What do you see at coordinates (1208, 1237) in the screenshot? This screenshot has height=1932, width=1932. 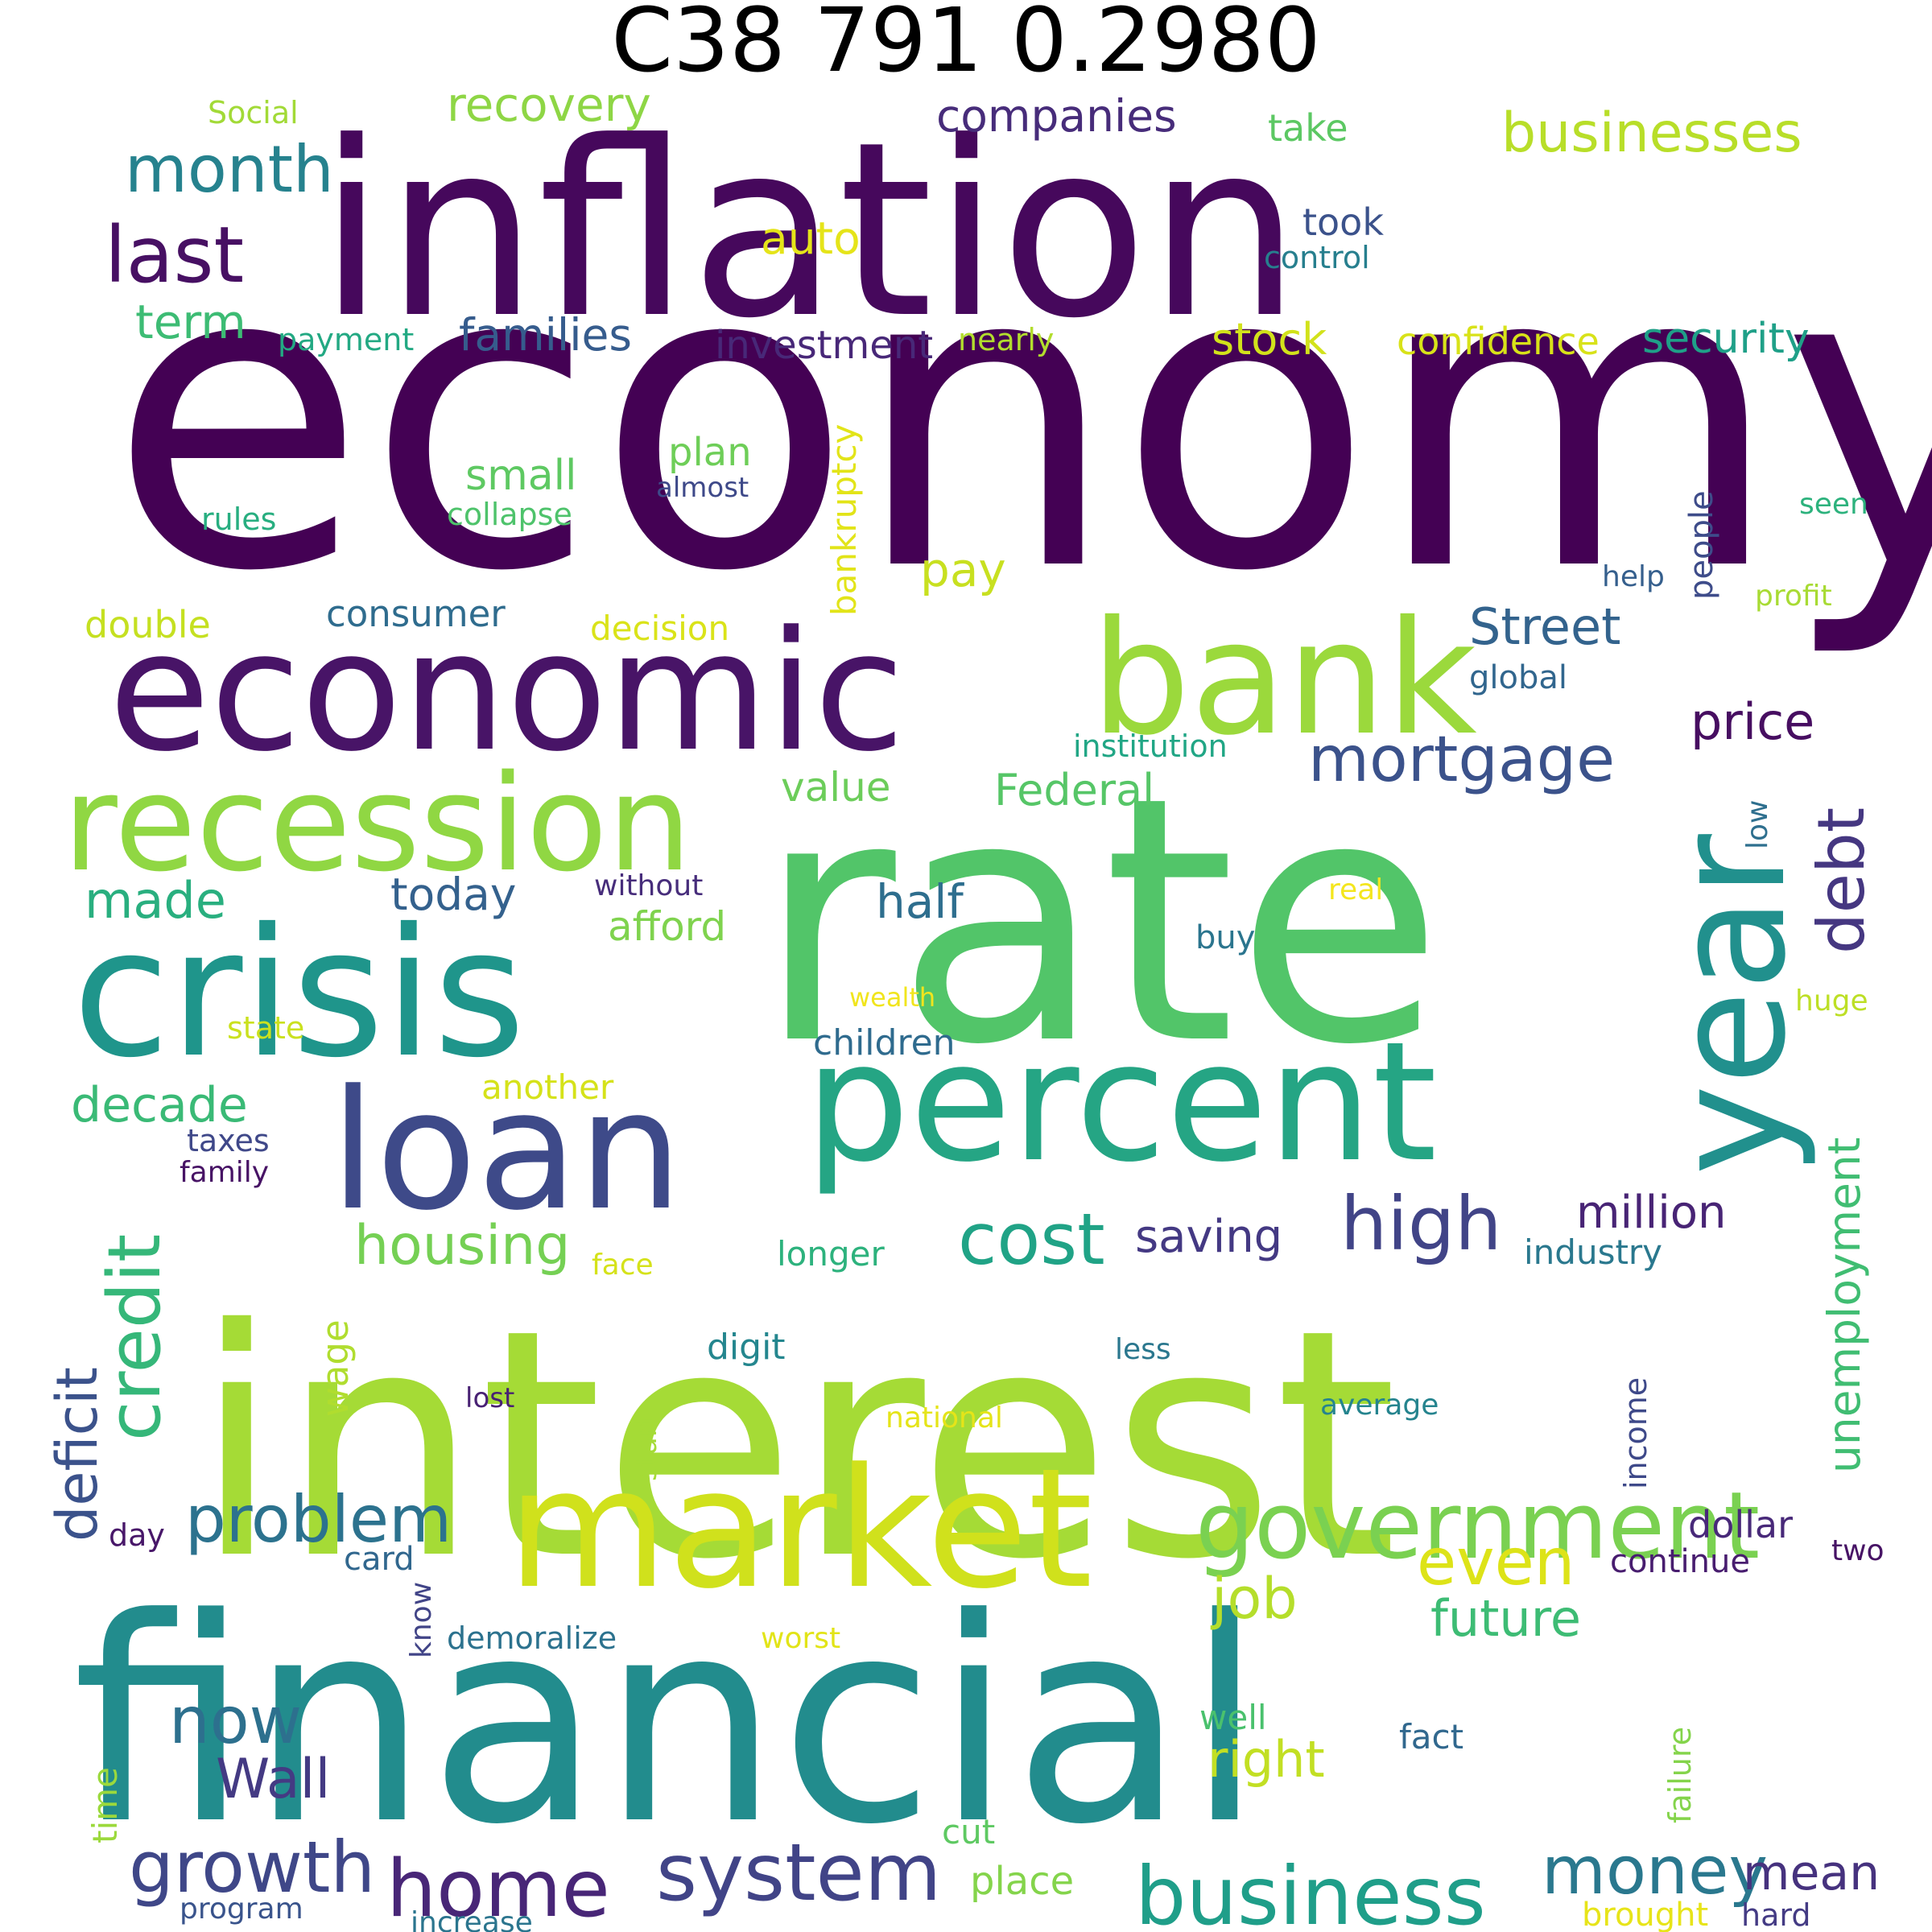 I see `word-saving: saving` at bounding box center [1208, 1237].